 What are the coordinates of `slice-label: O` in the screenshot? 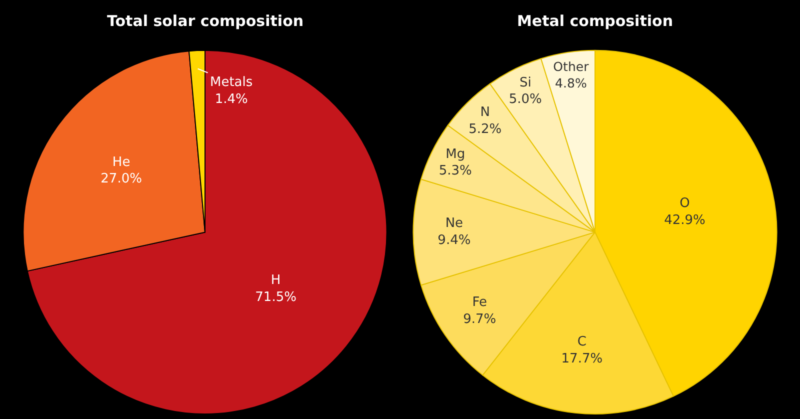 It's located at (685, 203).